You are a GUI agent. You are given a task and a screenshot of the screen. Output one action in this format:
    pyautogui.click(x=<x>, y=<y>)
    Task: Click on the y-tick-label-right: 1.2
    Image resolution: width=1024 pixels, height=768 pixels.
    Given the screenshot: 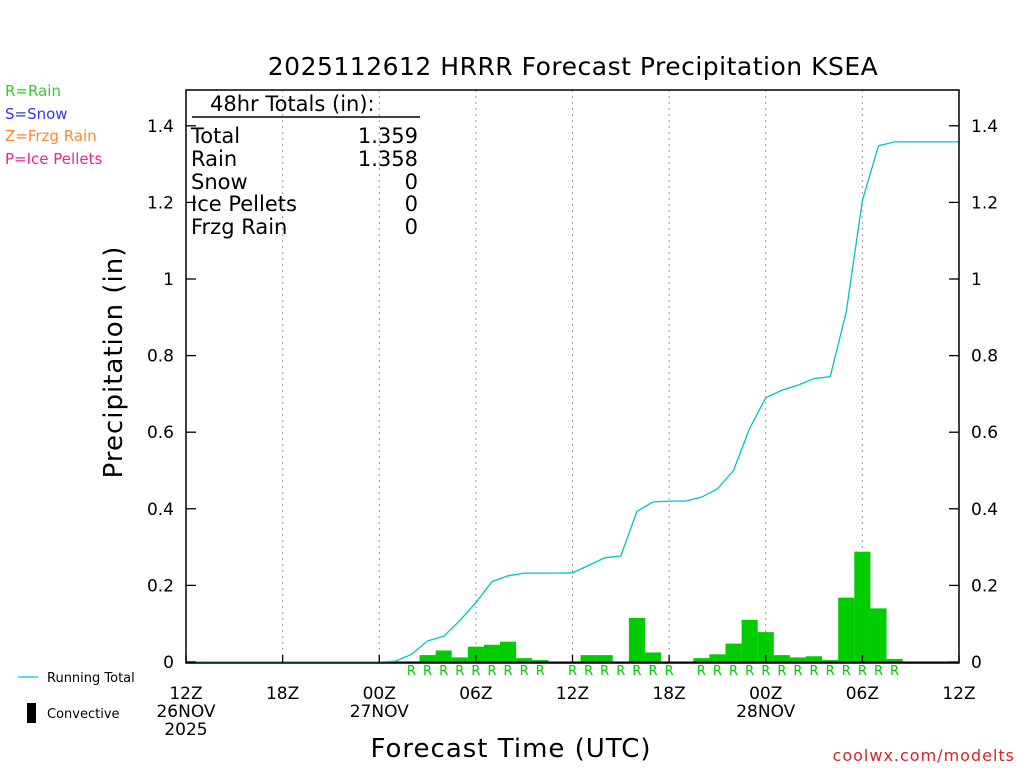 What is the action you would take?
    pyautogui.click(x=984, y=203)
    